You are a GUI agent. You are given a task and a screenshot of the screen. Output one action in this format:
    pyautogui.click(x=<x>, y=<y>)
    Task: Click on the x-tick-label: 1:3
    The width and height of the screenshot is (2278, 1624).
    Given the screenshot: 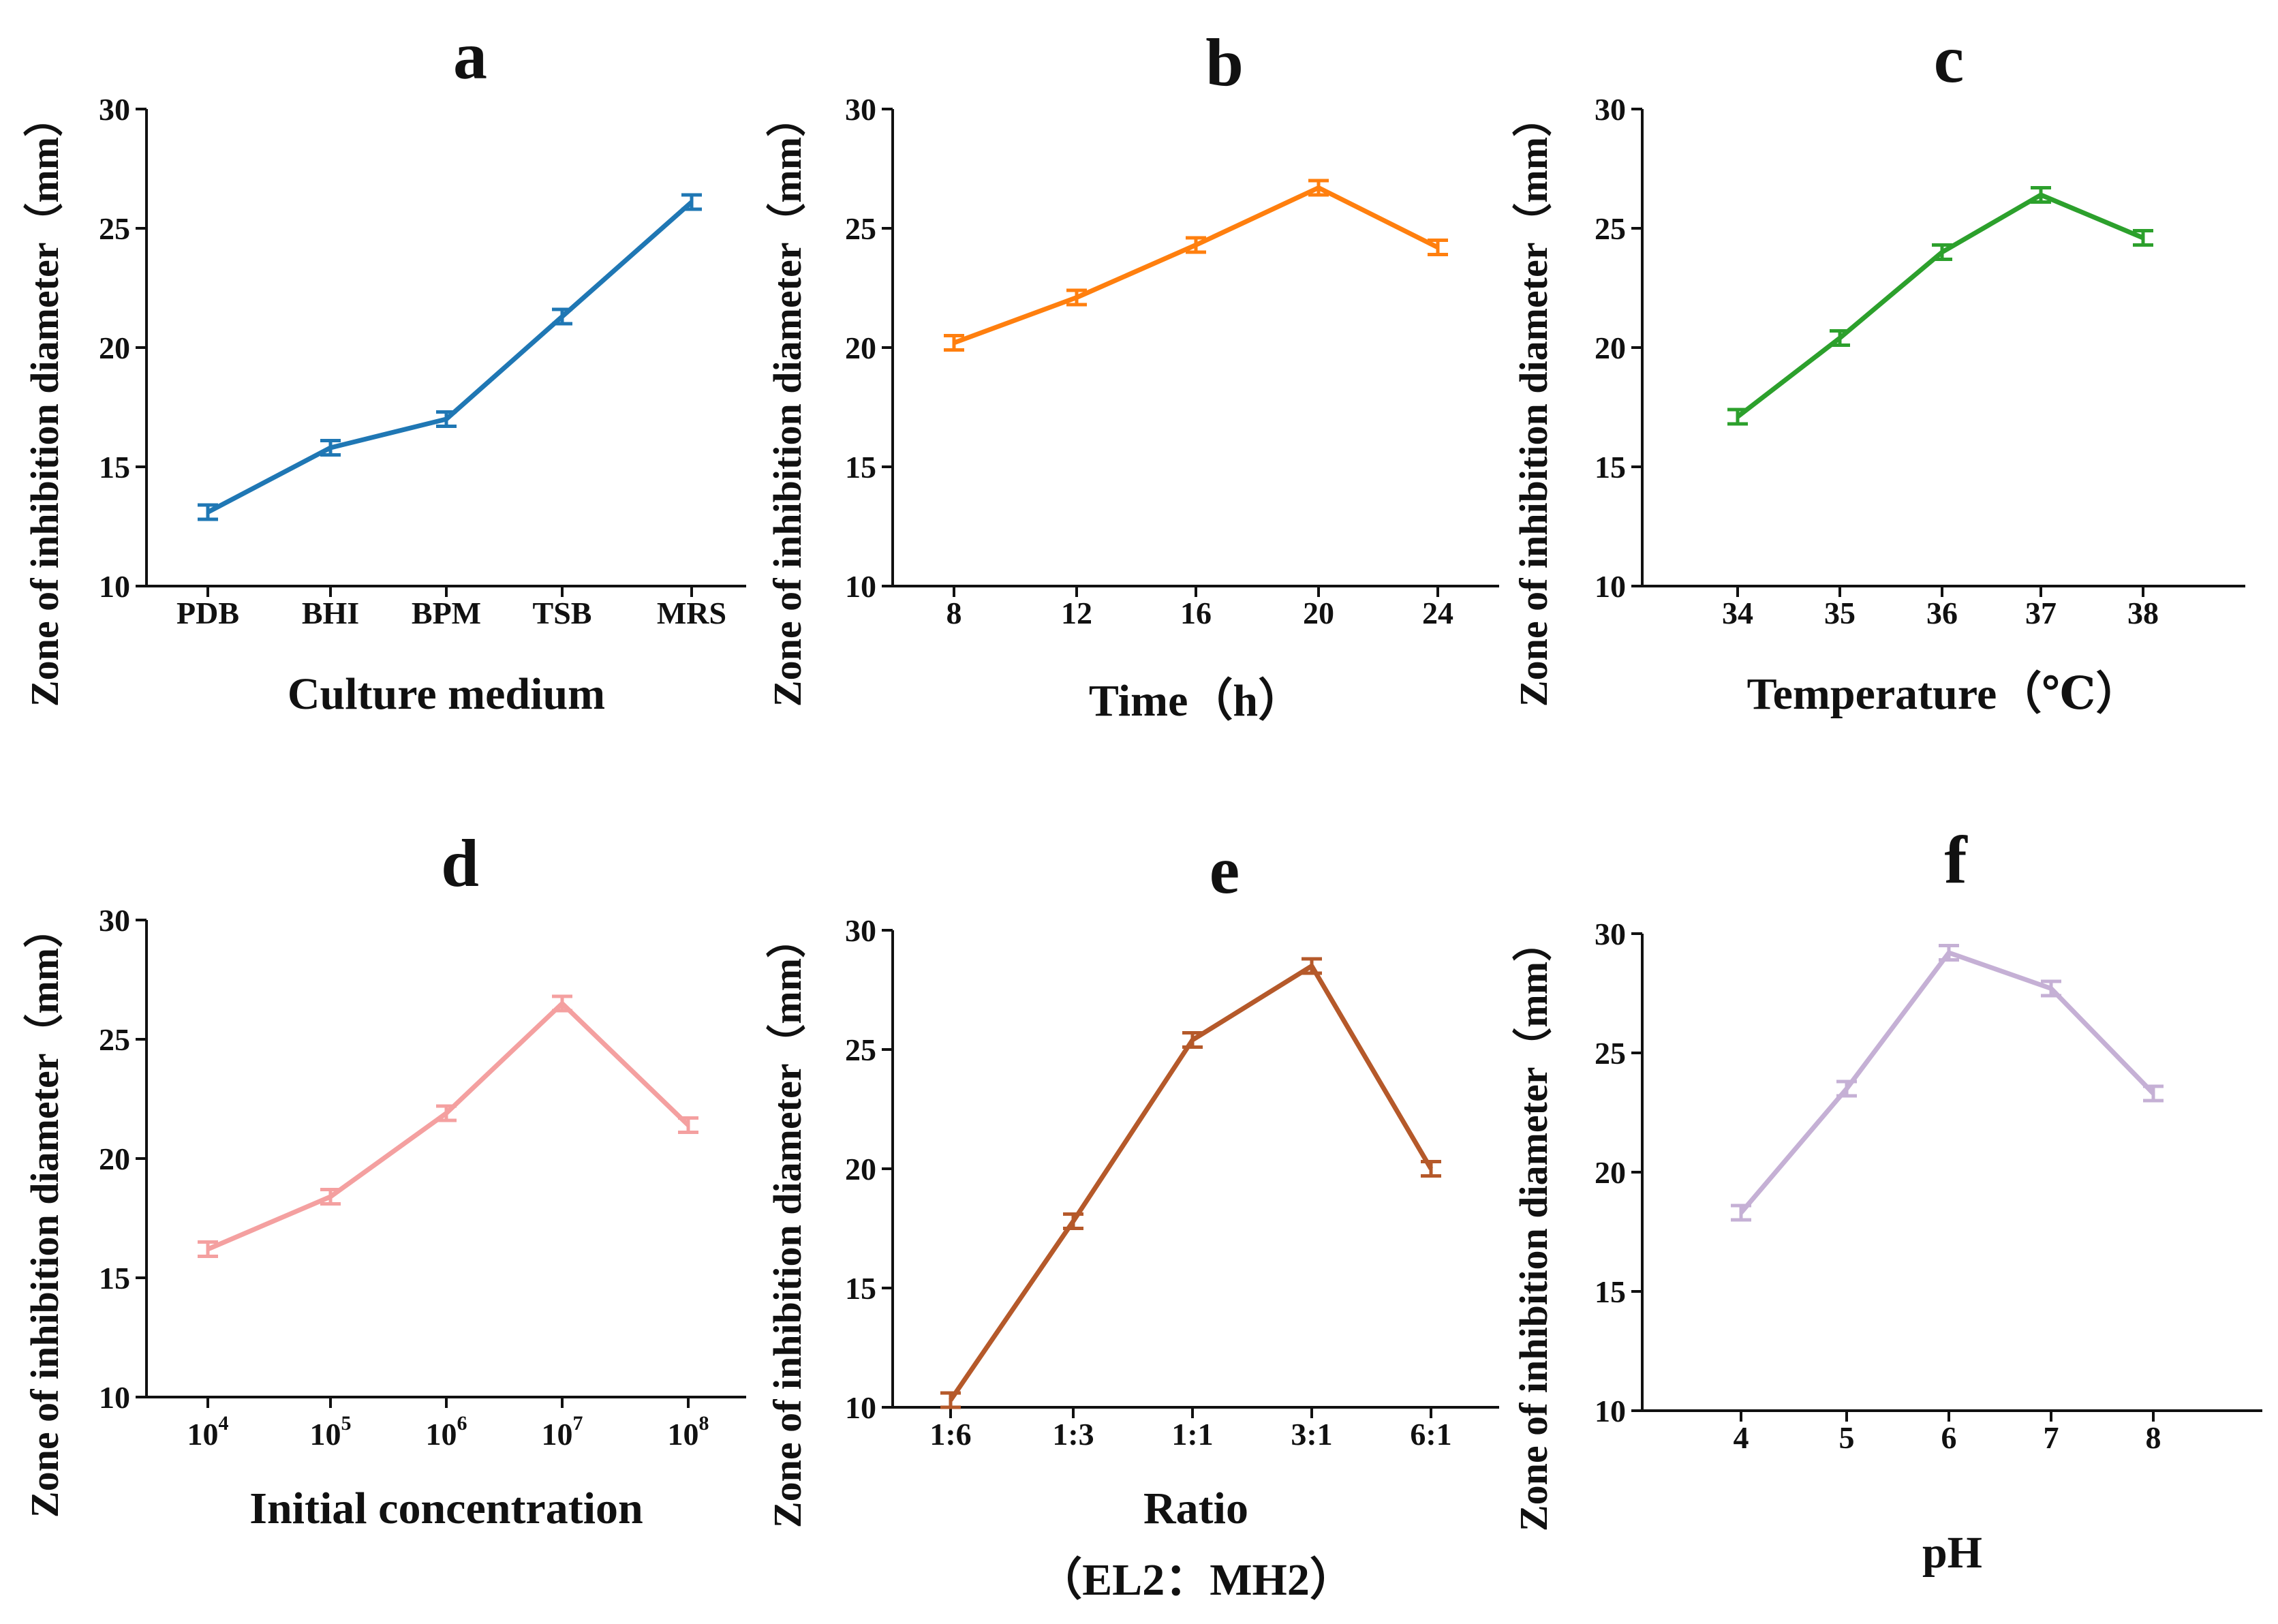 What is the action you would take?
    pyautogui.click(x=1073, y=1434)
    